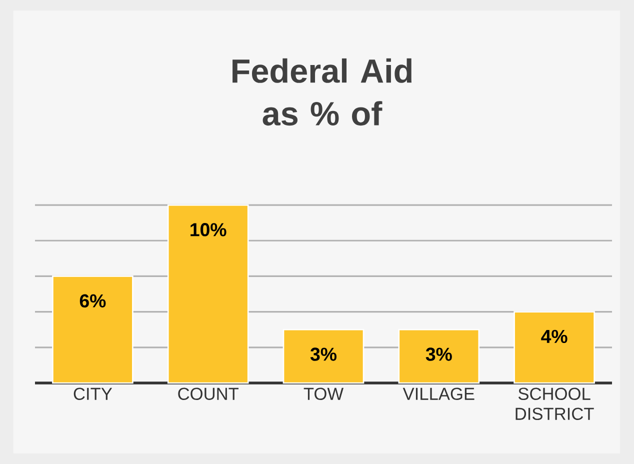 The width and height of the screenshot is (634, 464). Describe the element at coordinates (208, 394) in the screenshot. I see `x-tick-label: COUNT` at that location.